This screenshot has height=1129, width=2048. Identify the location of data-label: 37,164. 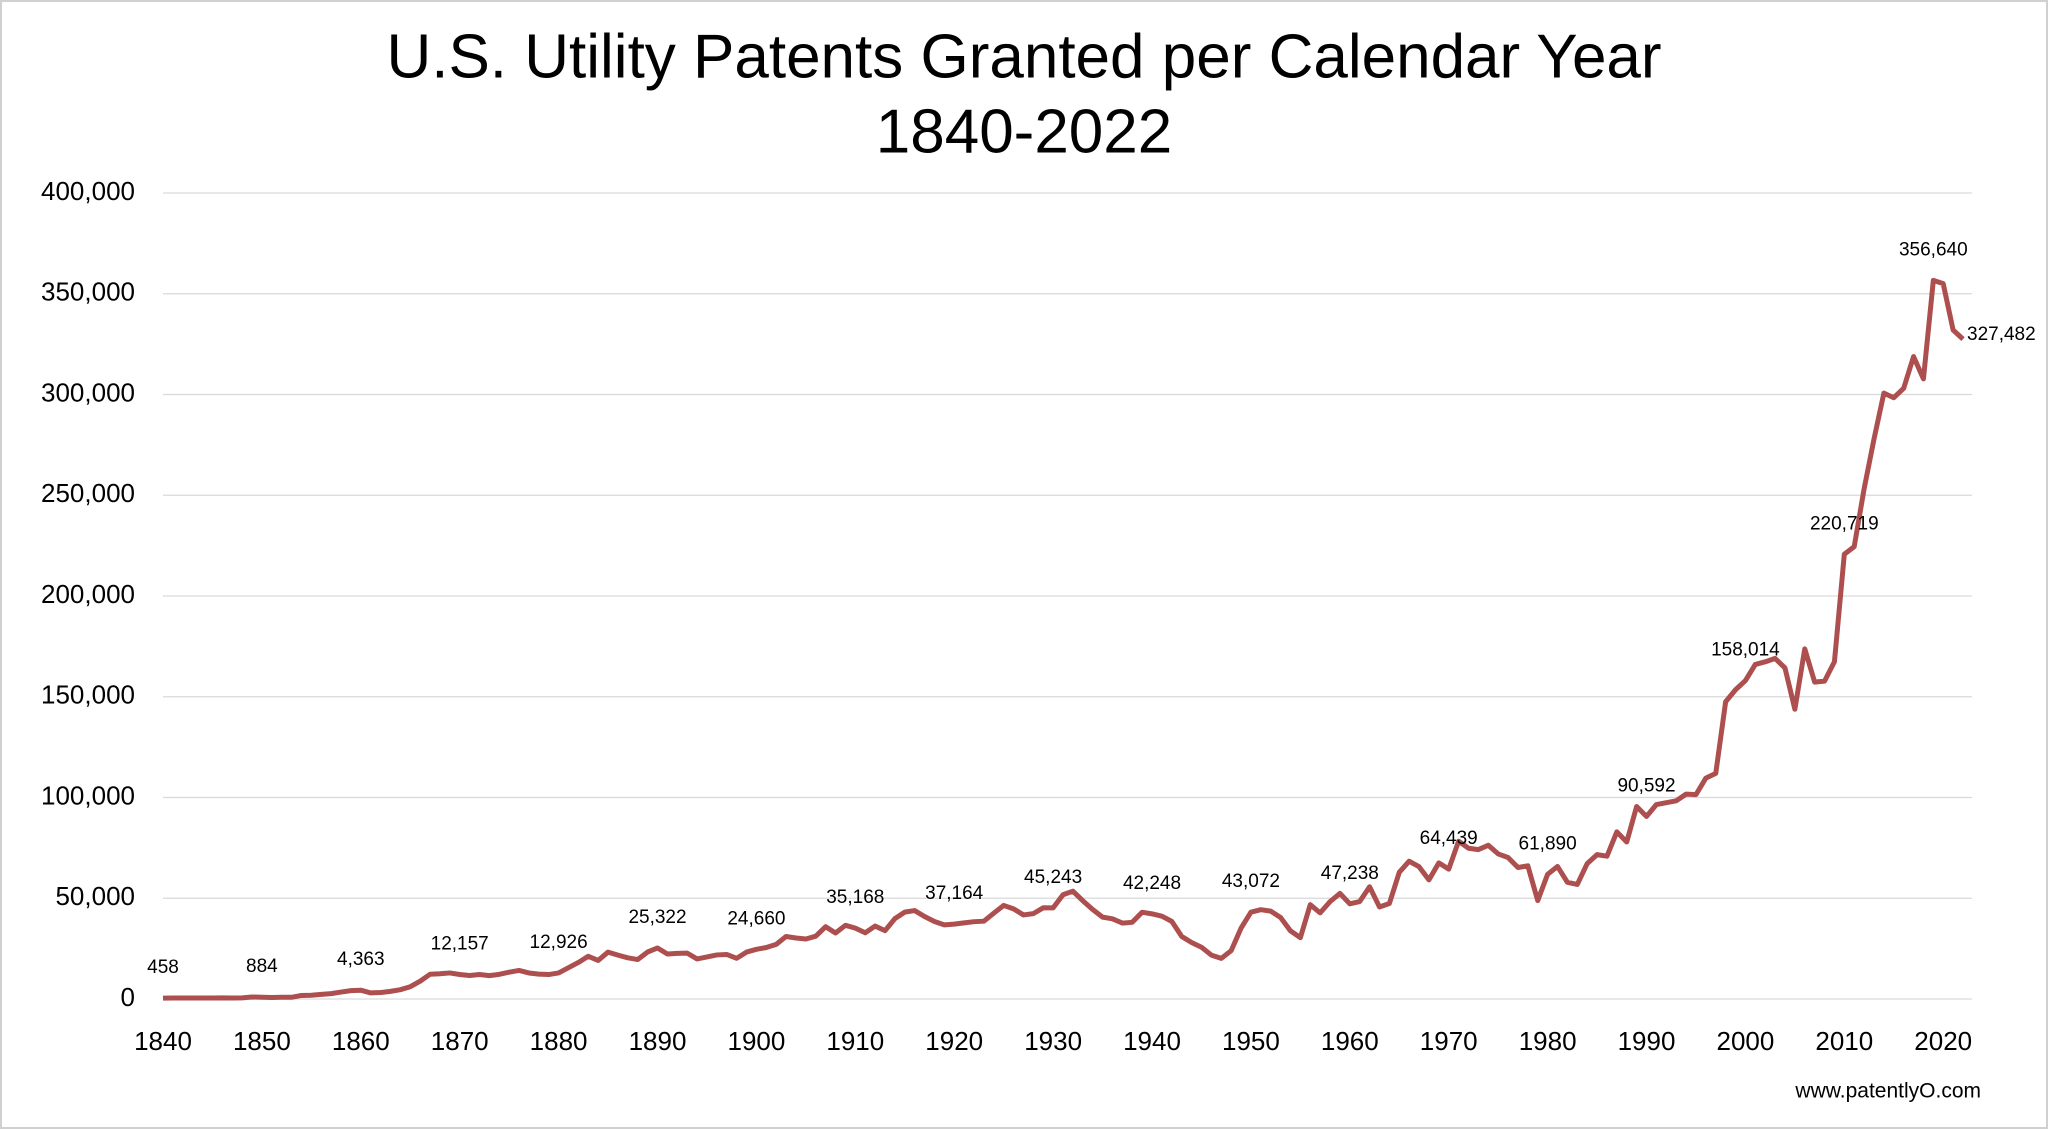
(954, 893).